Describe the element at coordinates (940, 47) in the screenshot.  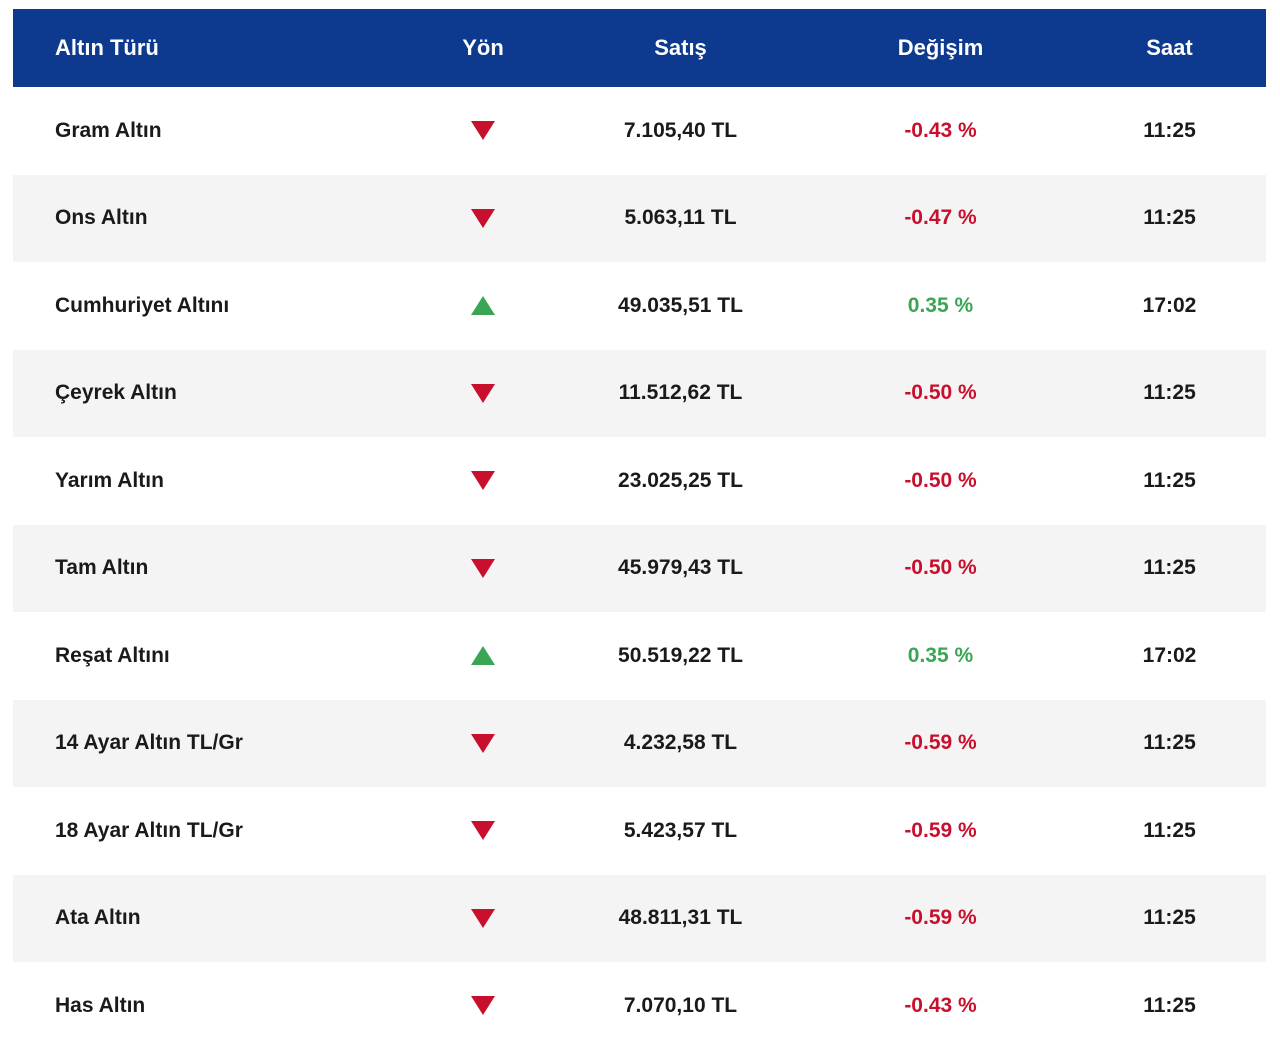
I see `header-change: Değişim` at that location.